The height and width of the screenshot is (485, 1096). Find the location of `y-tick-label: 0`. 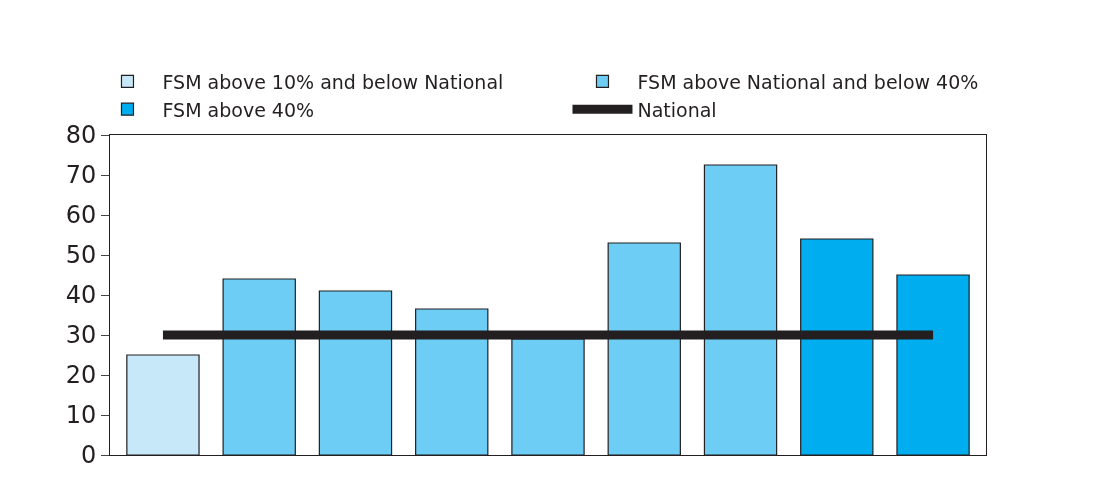

y-tick-label: 0 is located at coordinates (88, 455).